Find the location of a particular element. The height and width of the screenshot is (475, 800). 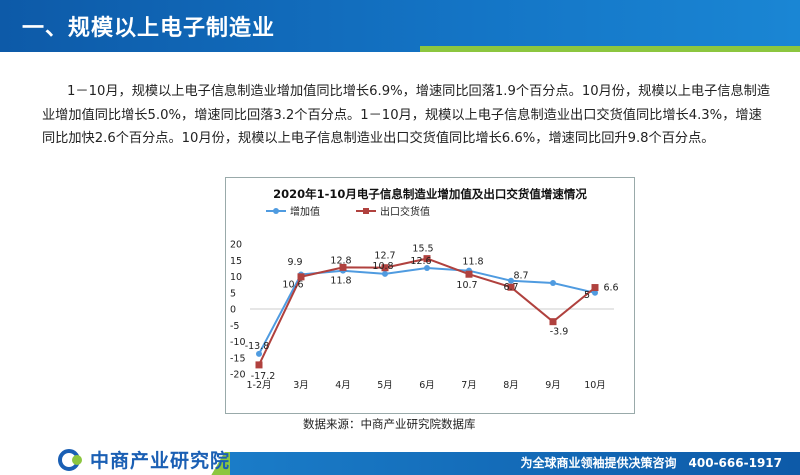

logo-text: 中商产业研究院 is located at coordinates (160, 461).